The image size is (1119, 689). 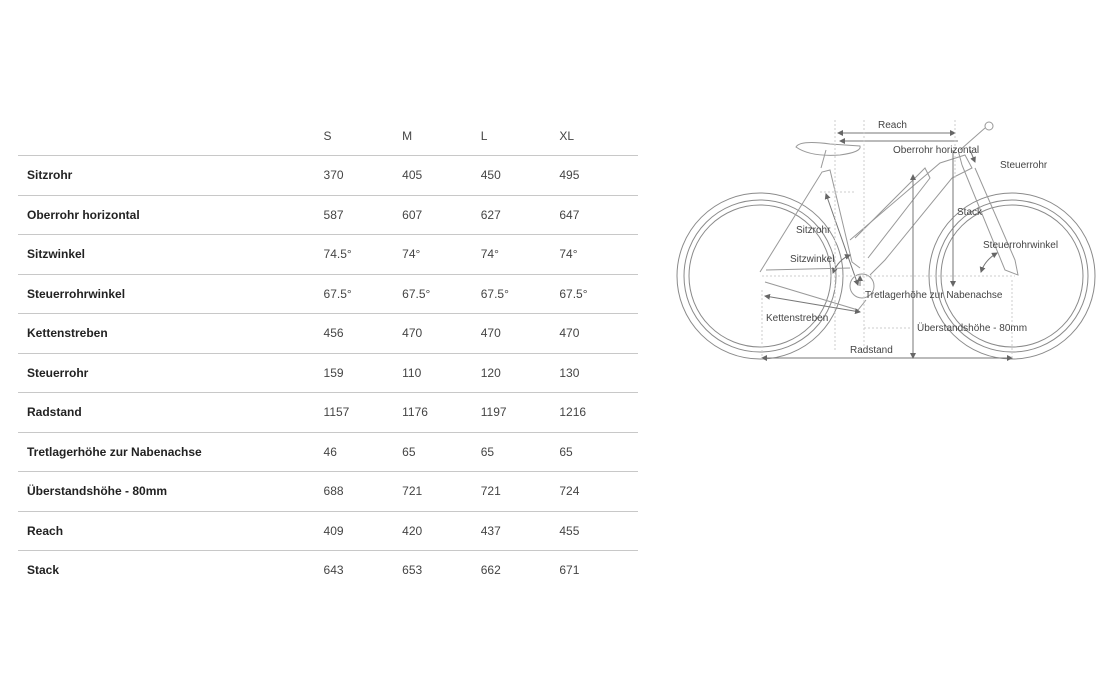 I want to click on row-label: Stack, so click(x=43, y=570).